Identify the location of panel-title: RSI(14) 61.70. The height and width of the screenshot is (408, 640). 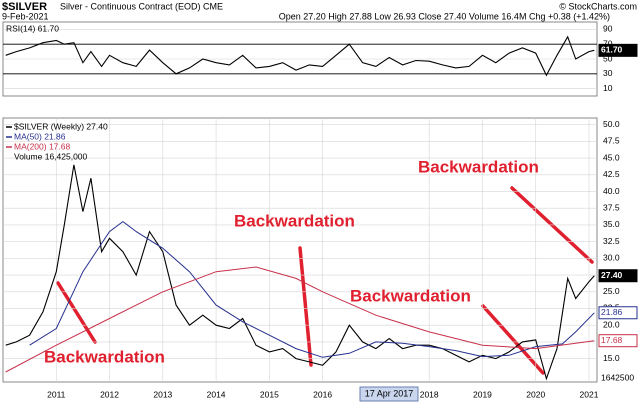
(32, 28).